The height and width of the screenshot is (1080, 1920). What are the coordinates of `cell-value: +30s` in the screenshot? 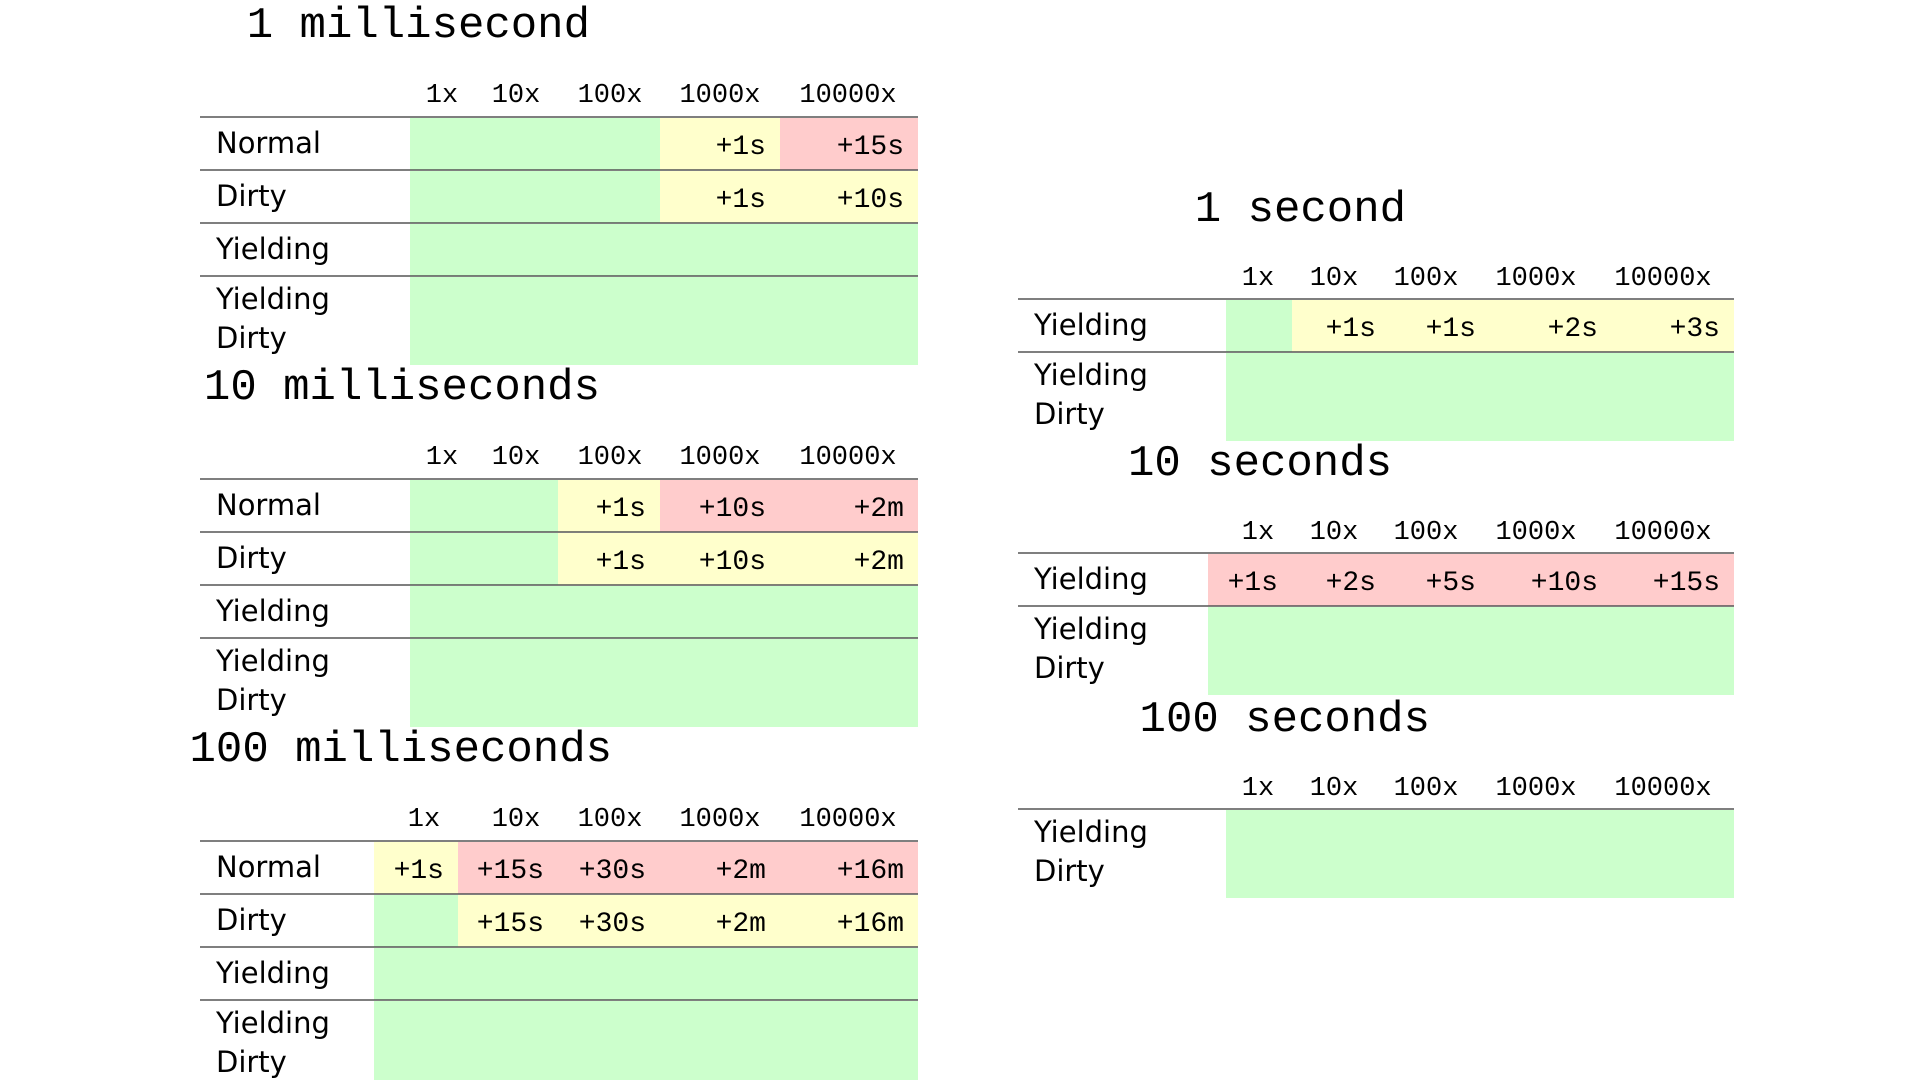 It's located at (612, 871).